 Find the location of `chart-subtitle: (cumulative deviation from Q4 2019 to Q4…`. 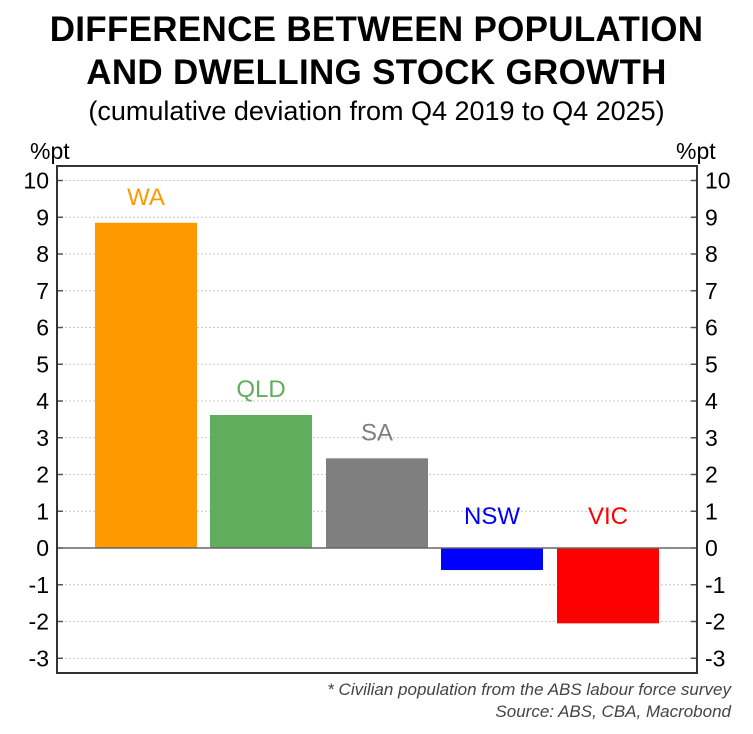

chart-subtitle: (cumulative deviation from Q4 2019 to Q4… is located at coordinates (376, 111).